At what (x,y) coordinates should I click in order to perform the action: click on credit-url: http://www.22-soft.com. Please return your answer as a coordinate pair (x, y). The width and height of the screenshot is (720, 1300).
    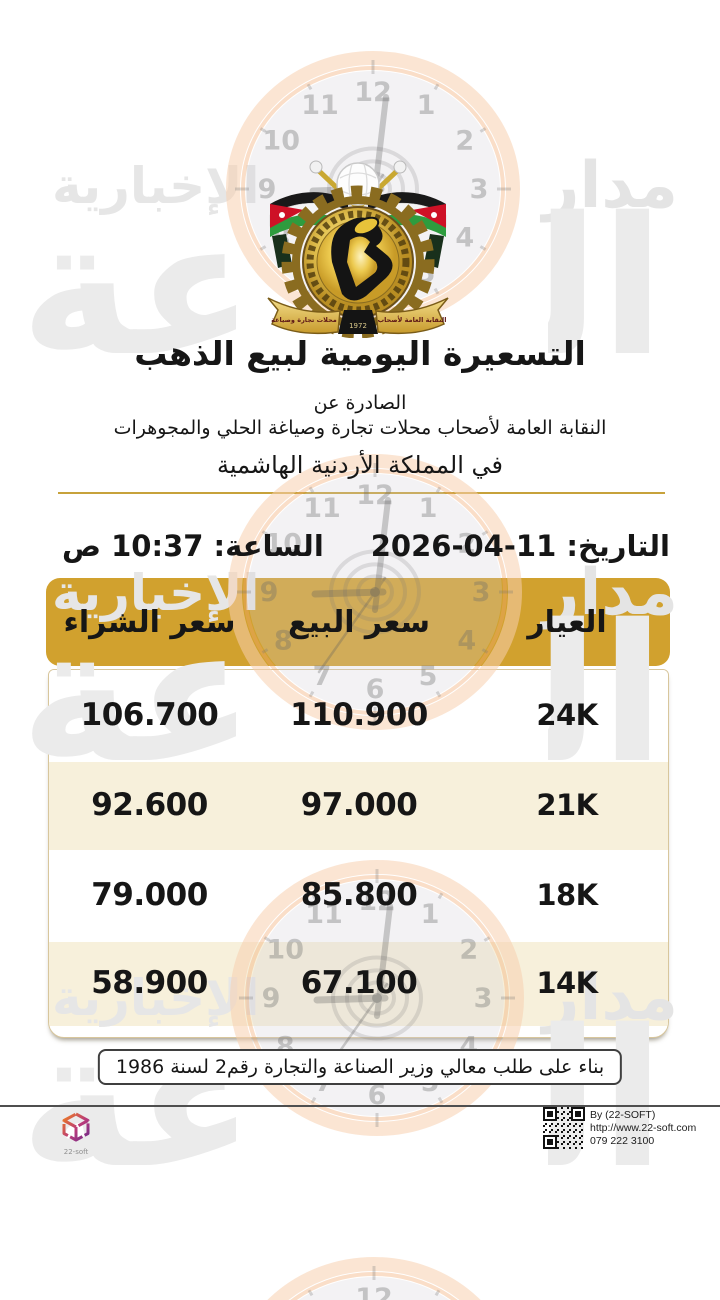
    Looking at the image, I should click on (643, 1128).